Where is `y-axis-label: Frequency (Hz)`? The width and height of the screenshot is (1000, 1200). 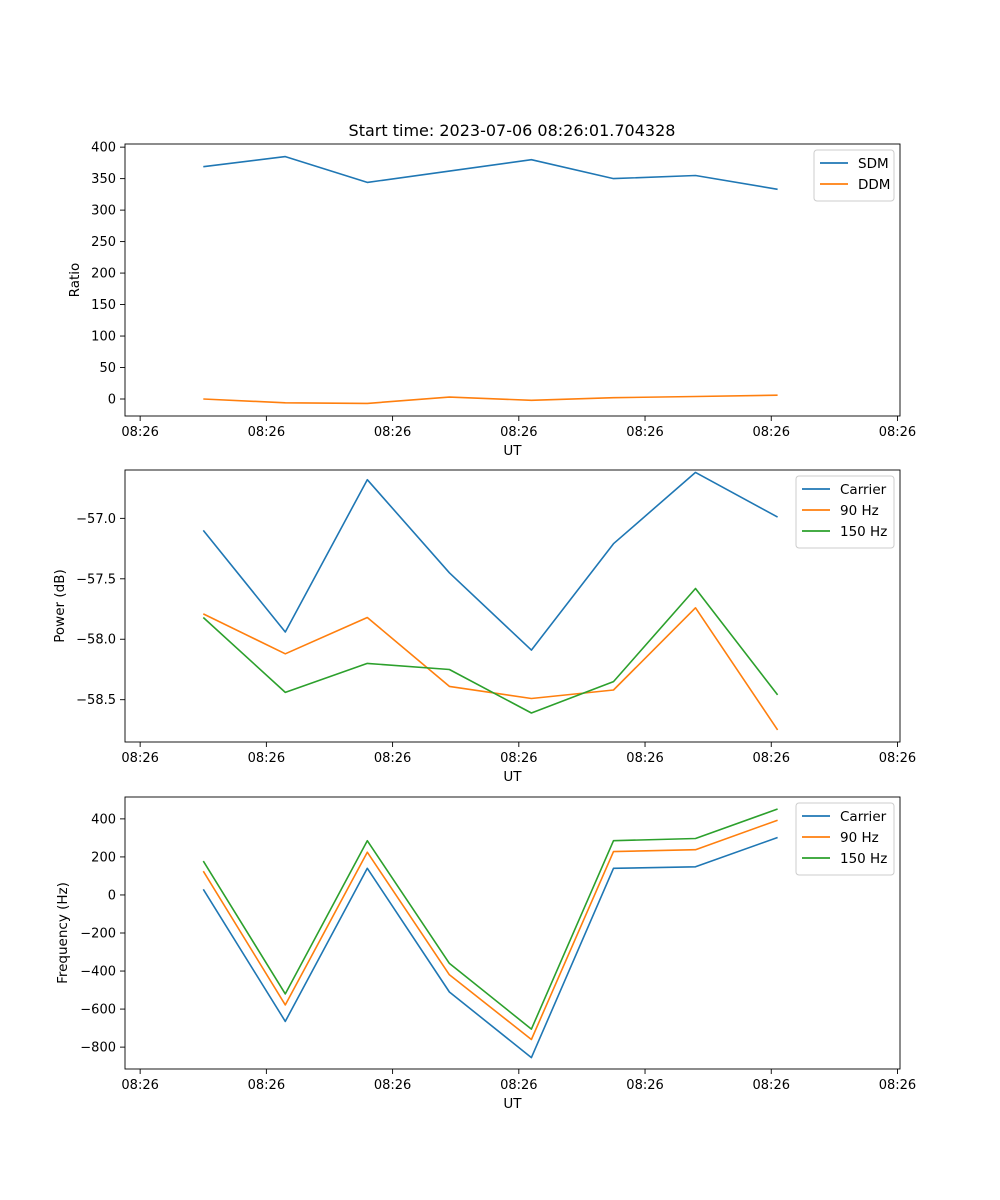 y-axis-label: Frequency (Hz) is located at coordinates (63, 933).